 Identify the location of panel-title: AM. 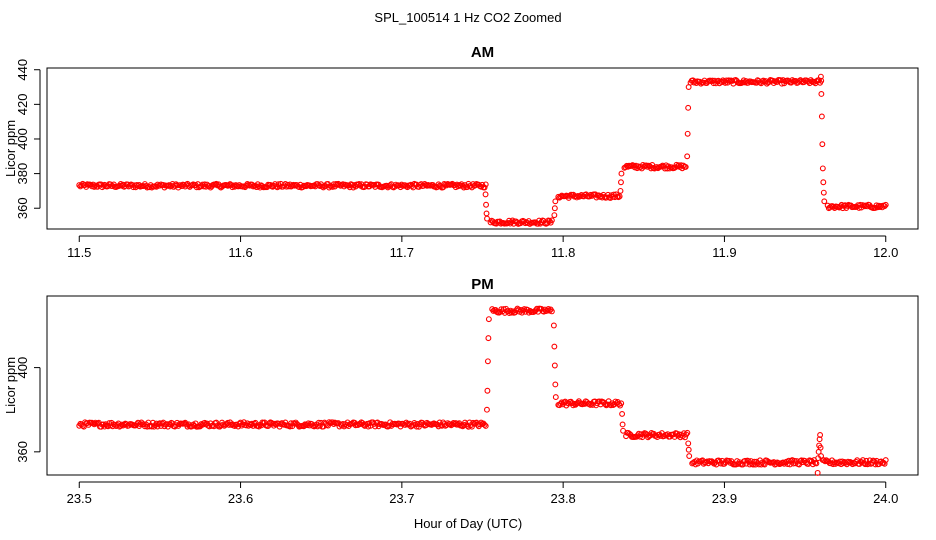
(482, 52).